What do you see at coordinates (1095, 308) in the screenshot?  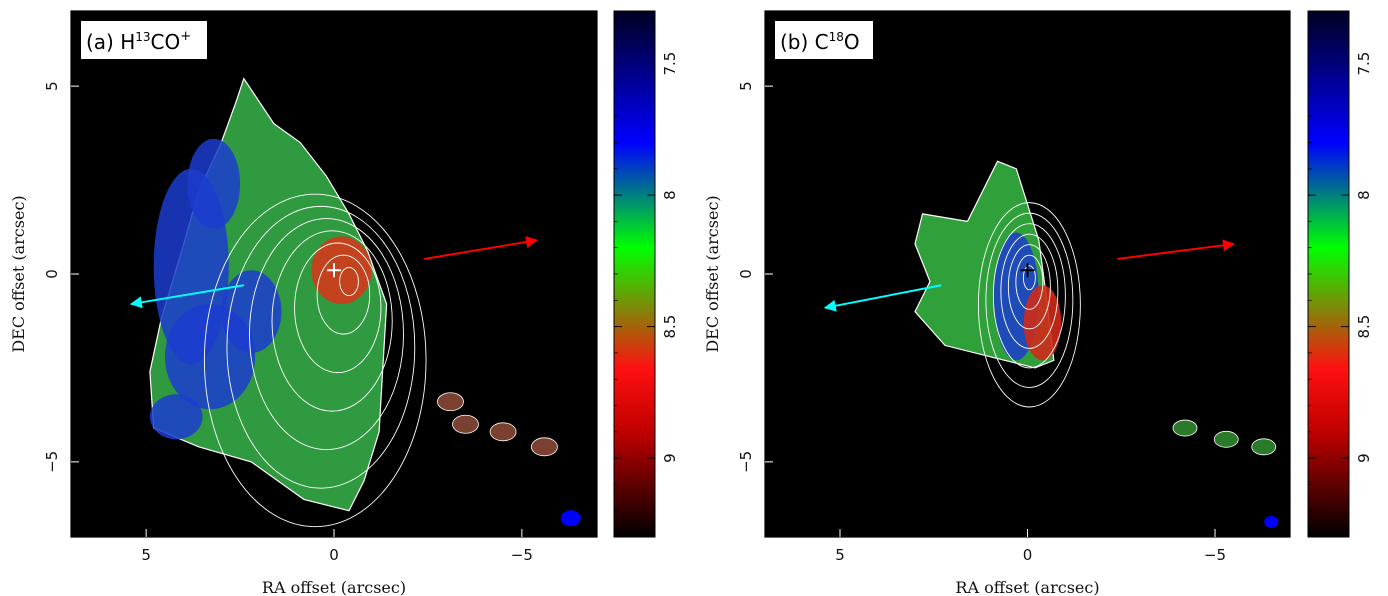 I see `emission-map` at bounding box center [1095, 308].